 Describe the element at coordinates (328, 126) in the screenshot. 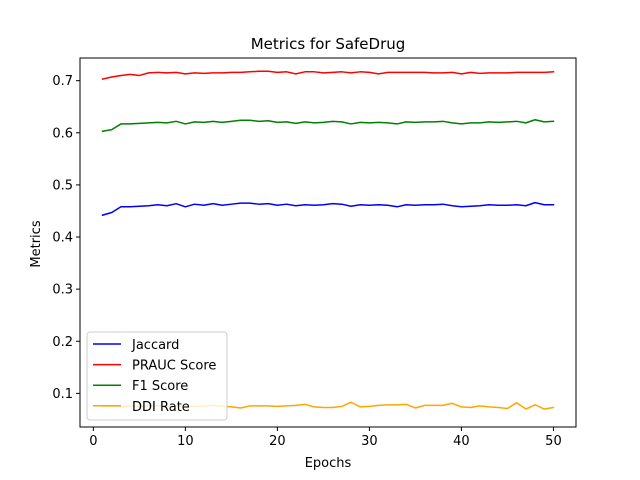

I see `series-line-f1-score` at that location.